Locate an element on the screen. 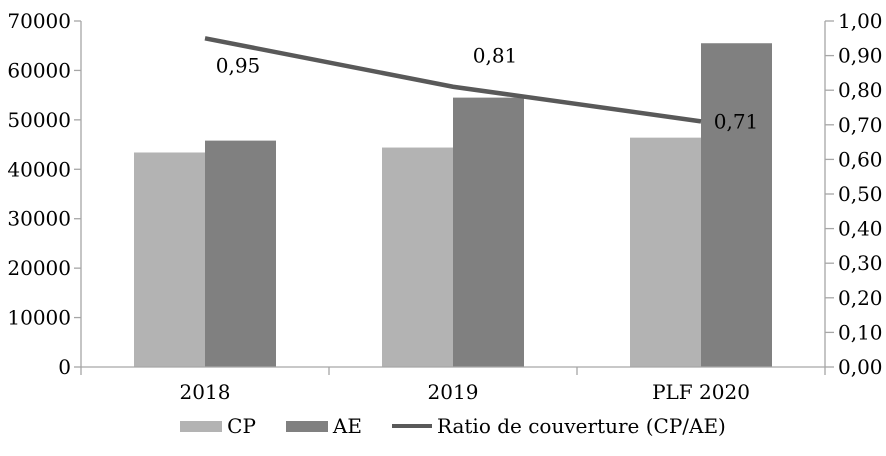 This screenshot has width=886, height=456. right-axis-tick-label: 0,20 is located at coordinates (860, 298).